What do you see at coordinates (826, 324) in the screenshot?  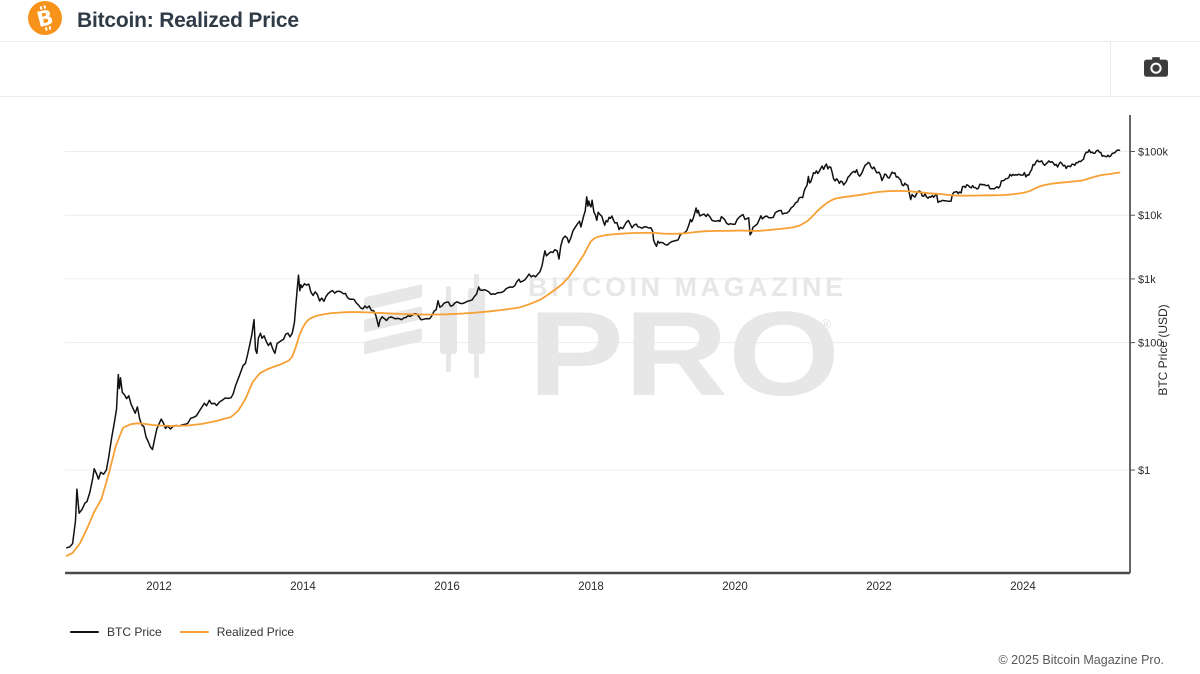 I see `registered-trademark-symbol: ®` at bounding box center [826, 324].